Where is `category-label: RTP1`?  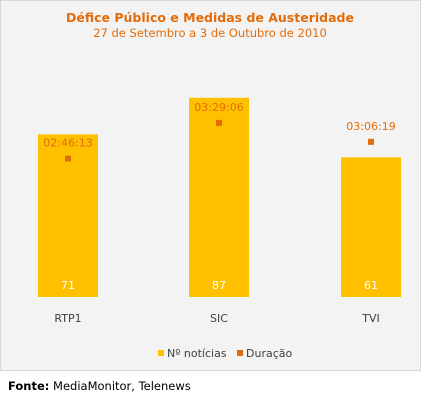
category-label: RTP1 is located at coordinates (67, 318).